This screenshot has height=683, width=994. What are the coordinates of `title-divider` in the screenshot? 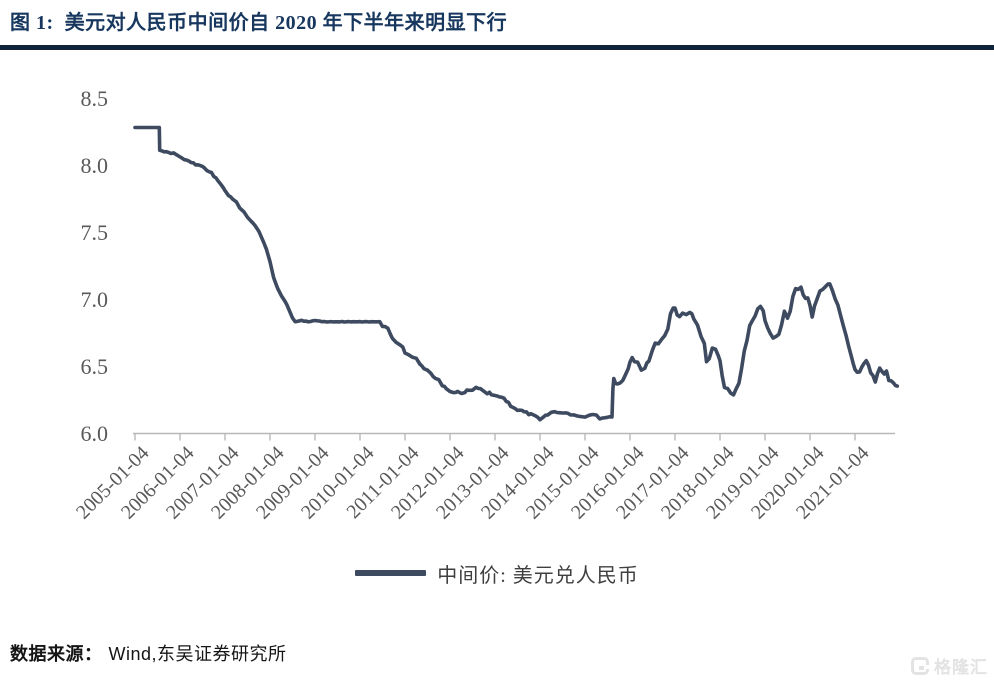 It's located at (497, 47).